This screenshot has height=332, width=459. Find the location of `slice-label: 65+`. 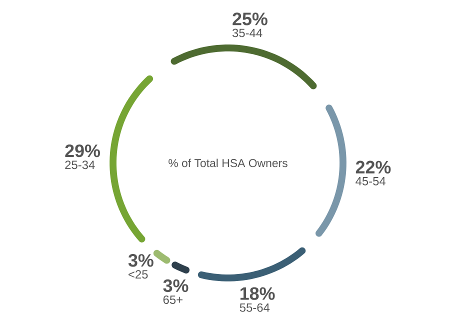

slice-label: 65+ is located at coordinates (172, 299).